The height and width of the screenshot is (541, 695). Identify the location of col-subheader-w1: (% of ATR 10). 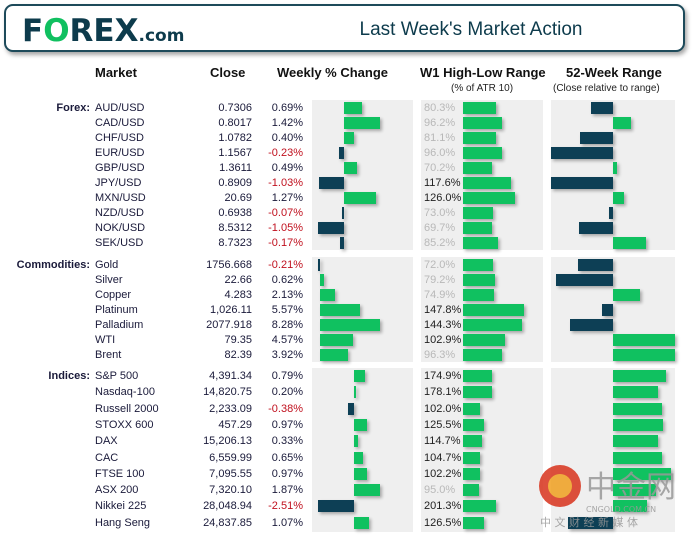
(482, 88).